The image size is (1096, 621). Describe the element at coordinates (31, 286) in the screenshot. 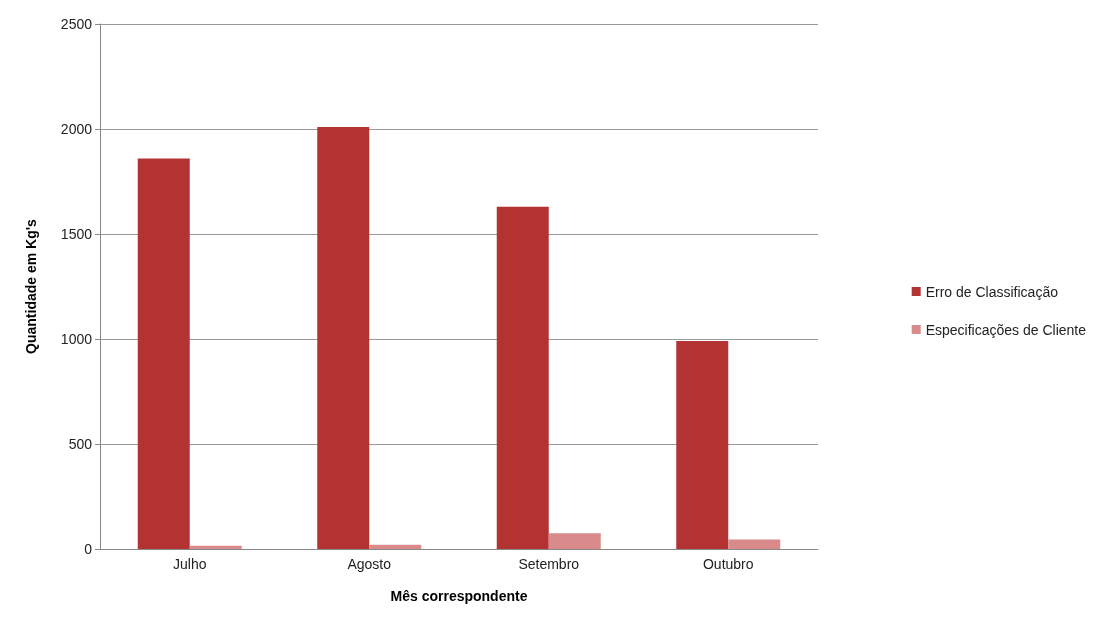

I see `y-axis-title: Quantidade em Kg's` at that location.